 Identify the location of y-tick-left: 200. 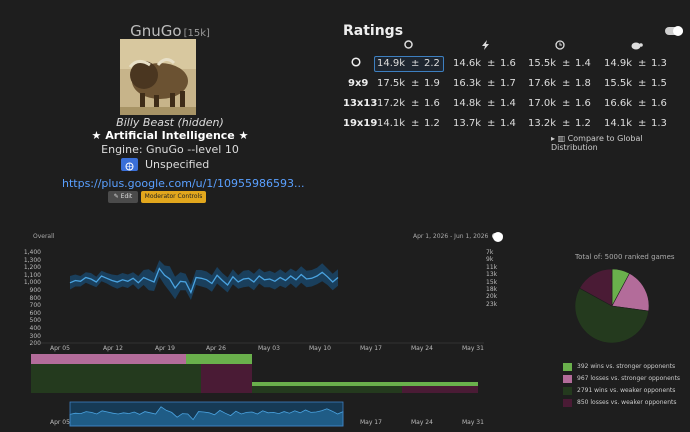
(35, 344).